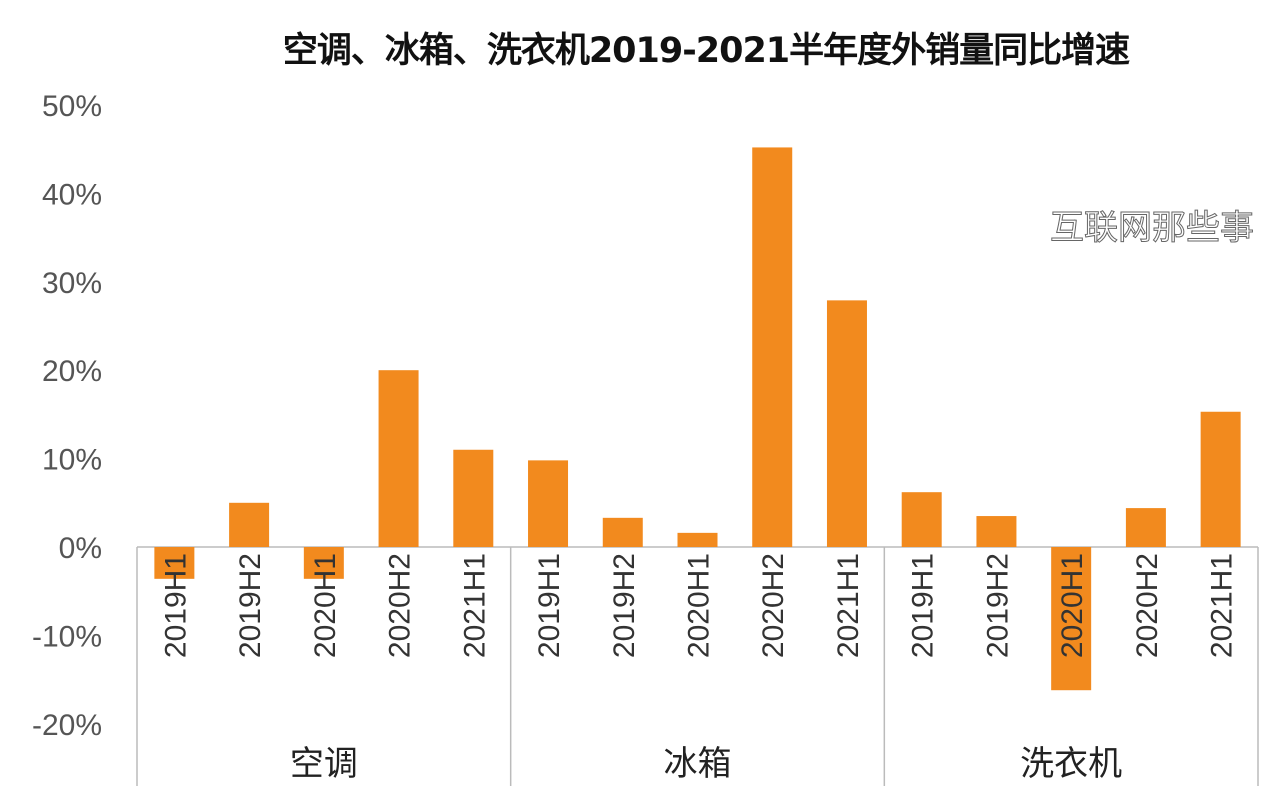 This screenshot has width=1280, height=806. I want to click on y-tick-label: 0%, so click(80, 548).